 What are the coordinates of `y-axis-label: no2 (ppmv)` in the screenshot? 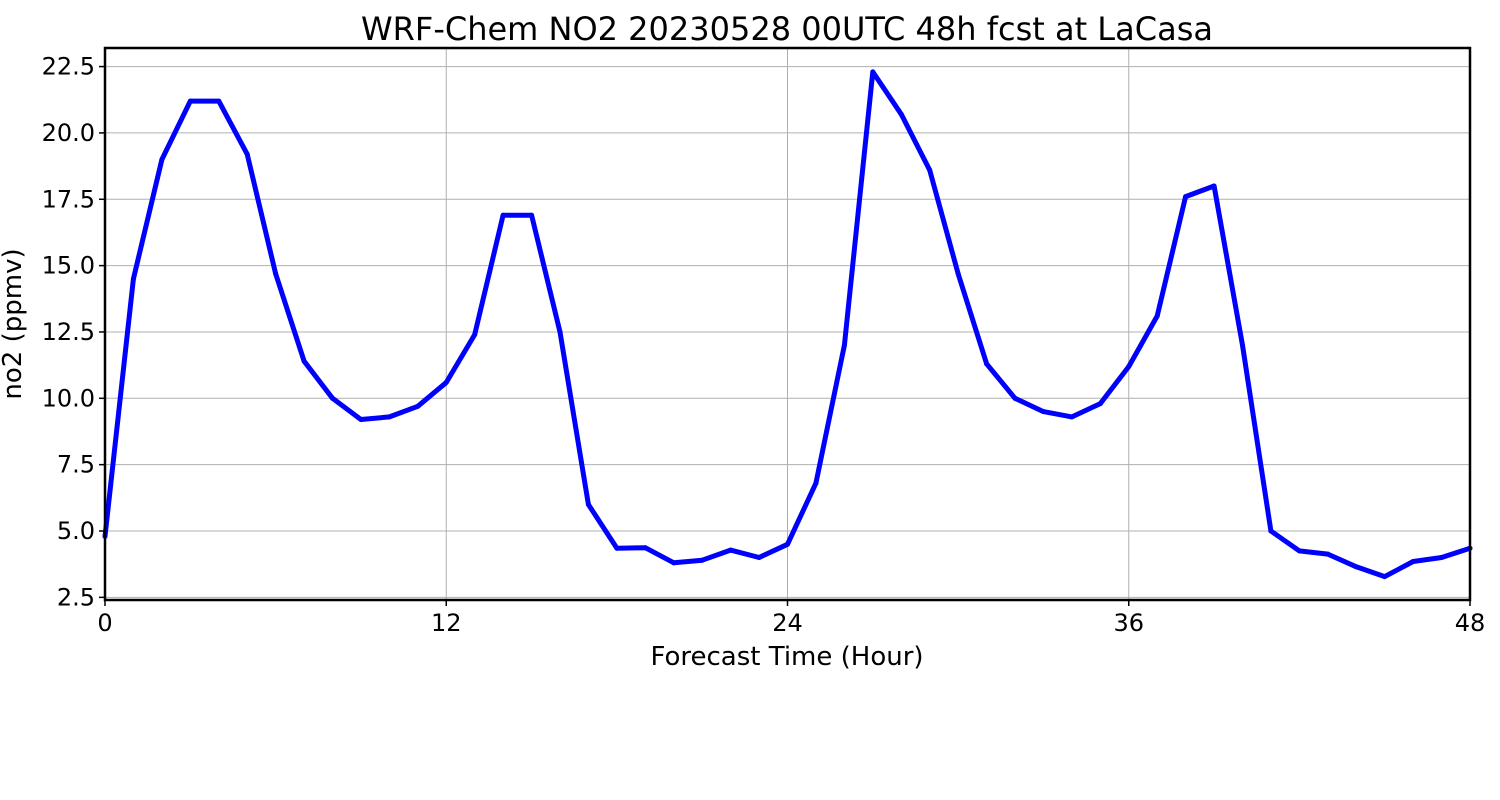 It's located at (14, 323).